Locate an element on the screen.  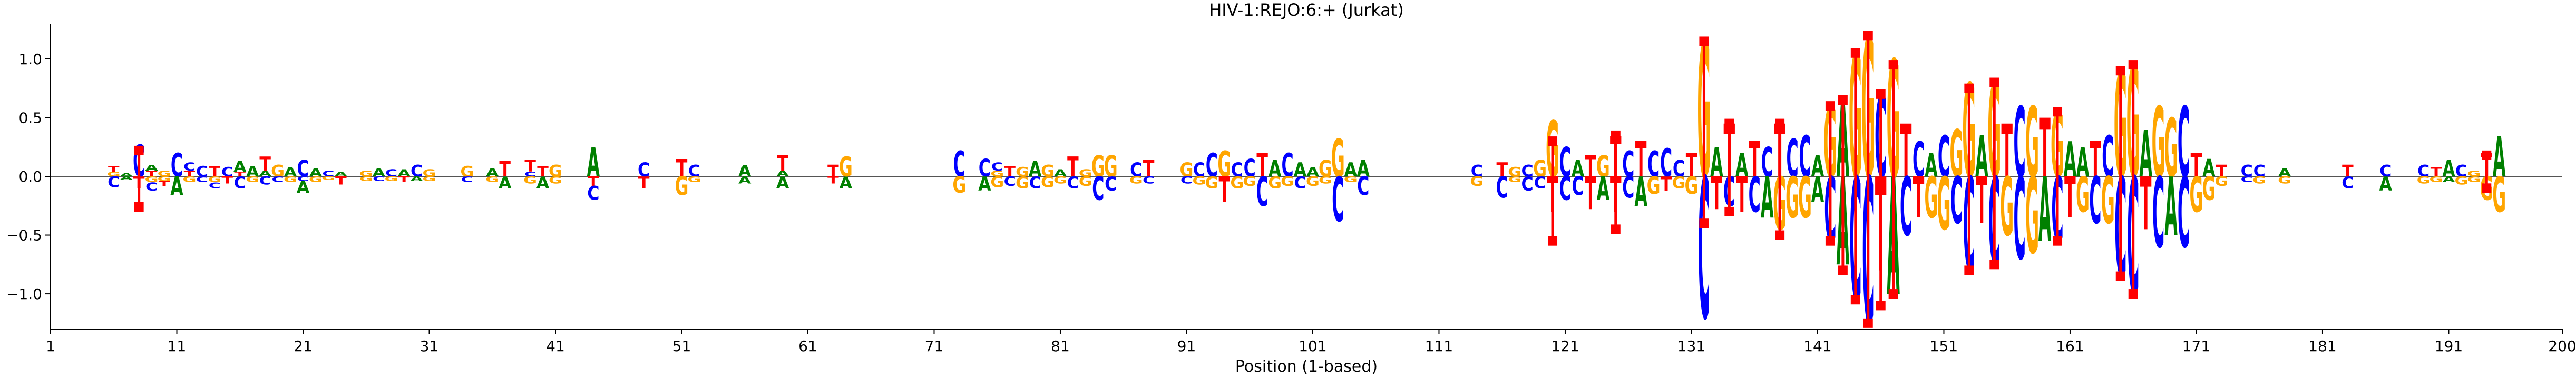
x-tick-label: 111 is located at coordinates (1439, 346).